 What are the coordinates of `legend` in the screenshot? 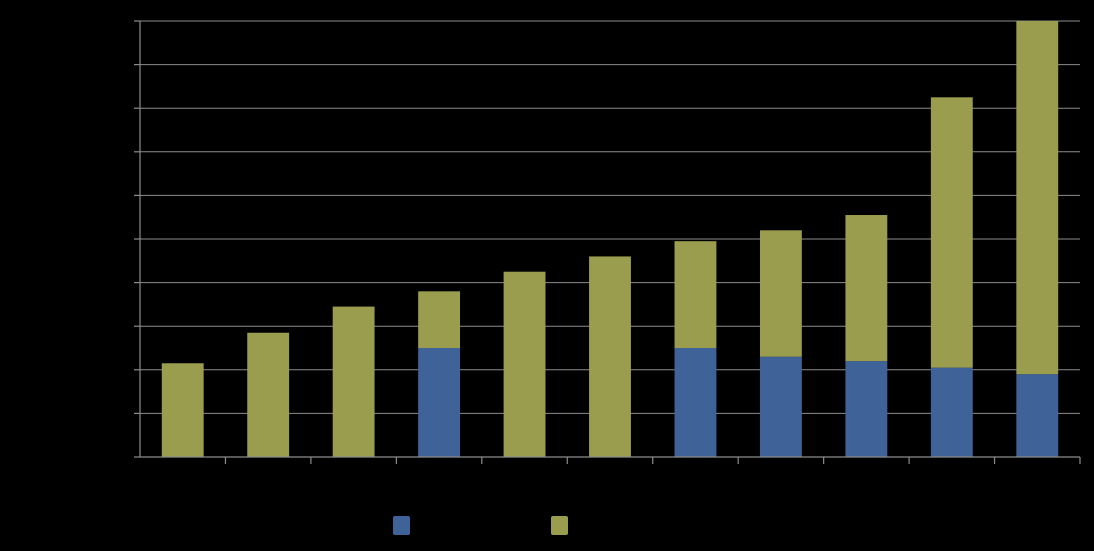 It's located at (480, 525).